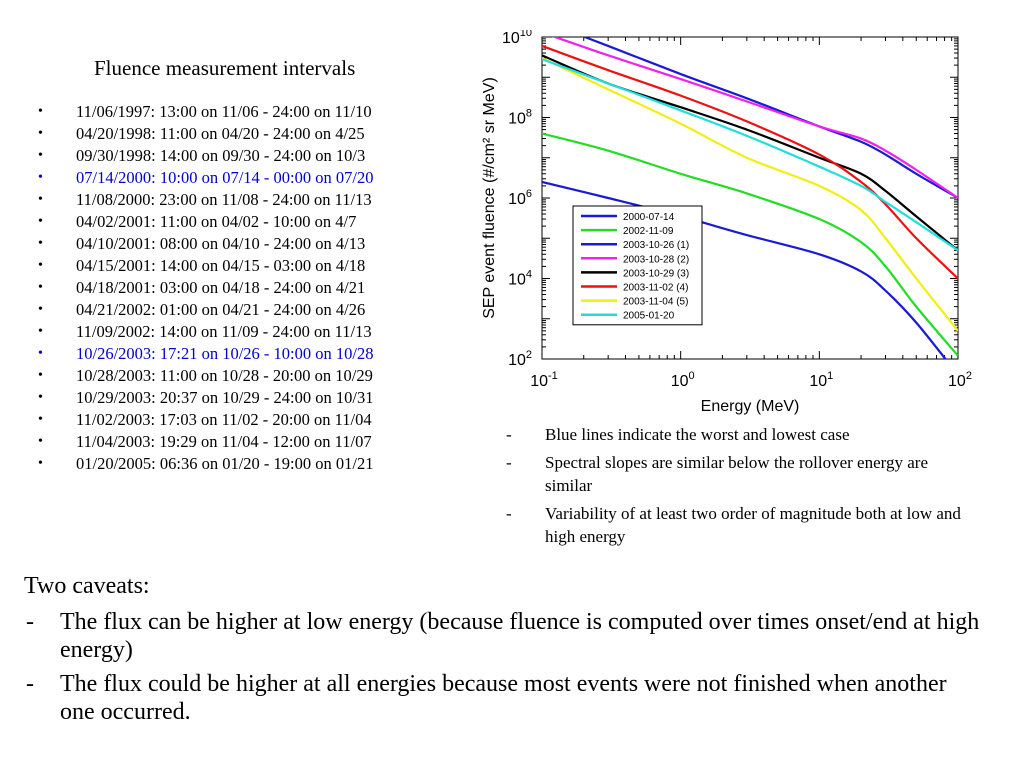 The image size is (1024, 768). I want to click on y-tick-label: 10¹⁰, so click(517, 38).